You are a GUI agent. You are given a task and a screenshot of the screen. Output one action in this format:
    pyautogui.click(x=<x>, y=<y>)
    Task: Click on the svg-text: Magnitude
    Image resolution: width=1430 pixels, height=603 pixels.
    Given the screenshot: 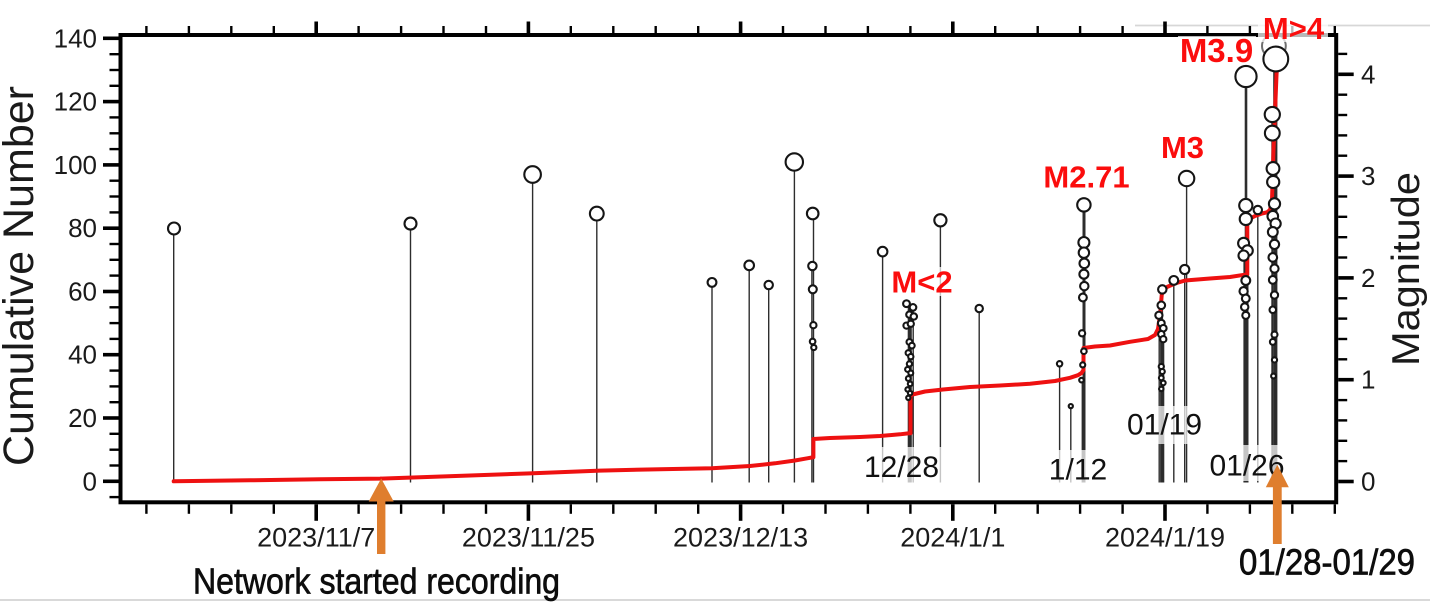 What is the action you would take?
    pyautogui.click(x=1406, y=269)
    